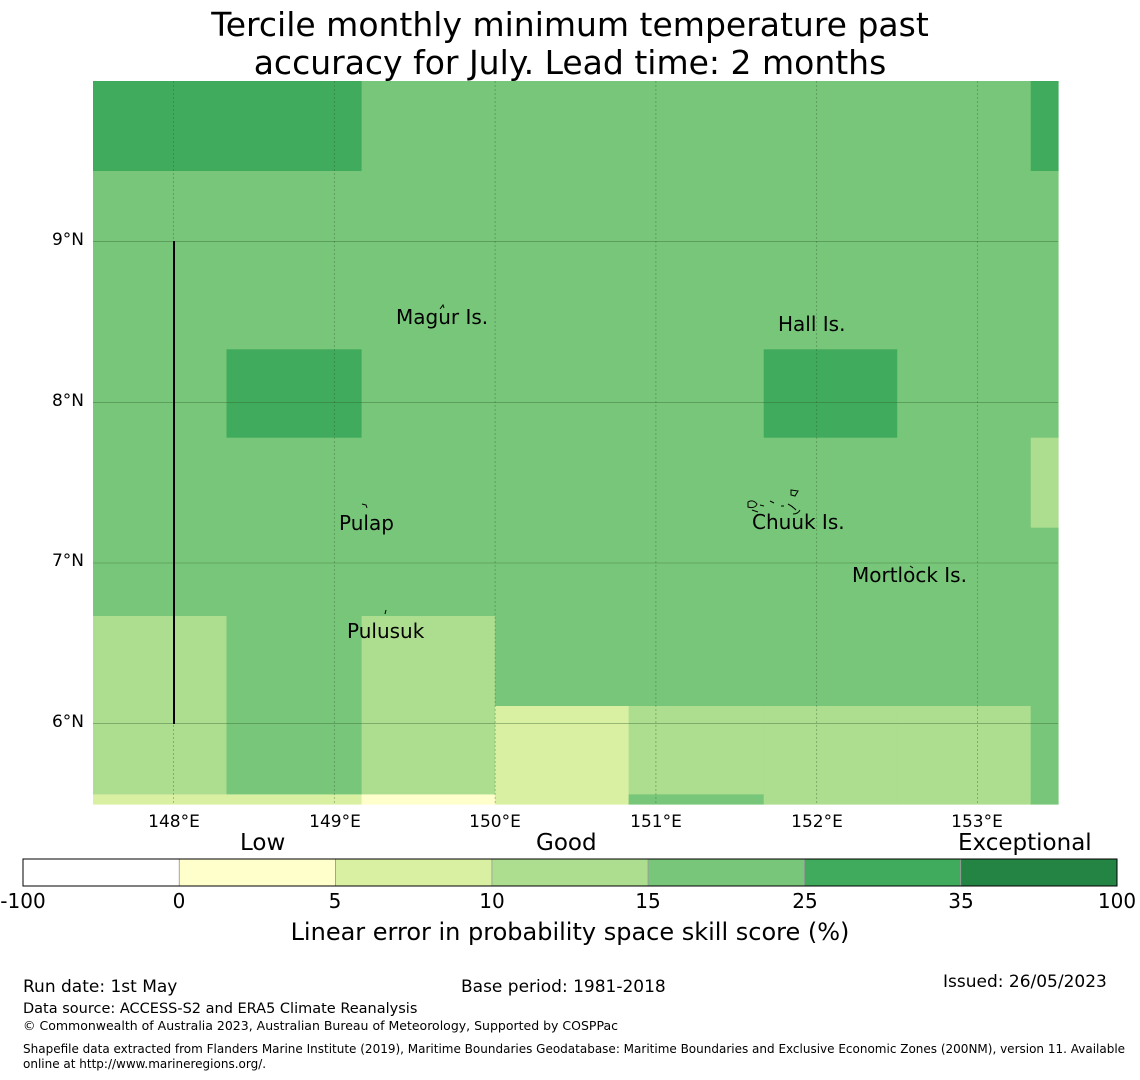  Describe the element at coordinates (335, 822) in the screenshot. I see `lon-label-149e: 149°E` at that location.